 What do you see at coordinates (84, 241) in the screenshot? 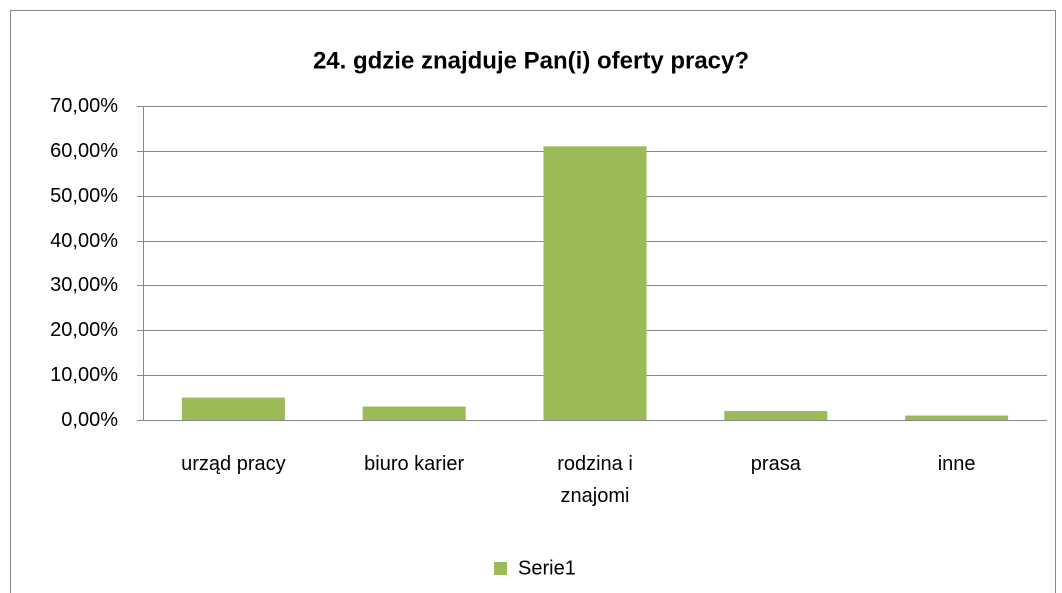
I see `y-tick-label: 40,00%` at bounding box center [84, 241].